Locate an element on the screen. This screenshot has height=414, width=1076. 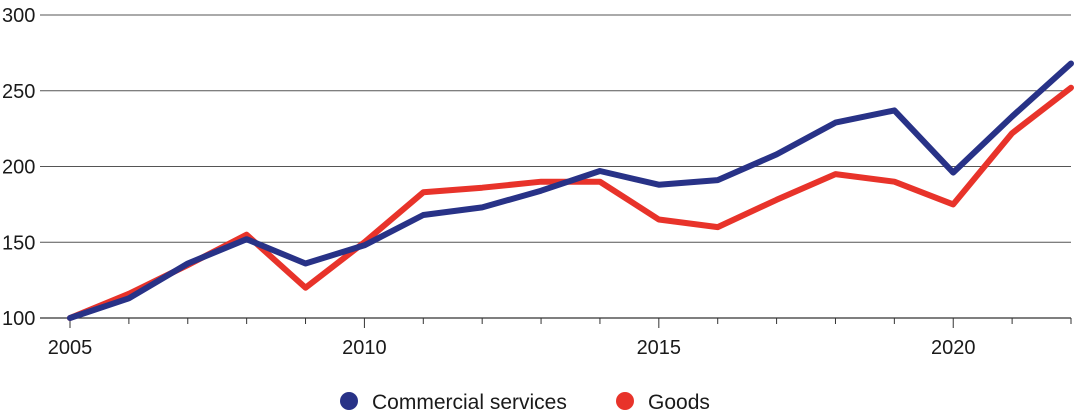
x-tick-label: 2010 is located at coordinates (364, 348).